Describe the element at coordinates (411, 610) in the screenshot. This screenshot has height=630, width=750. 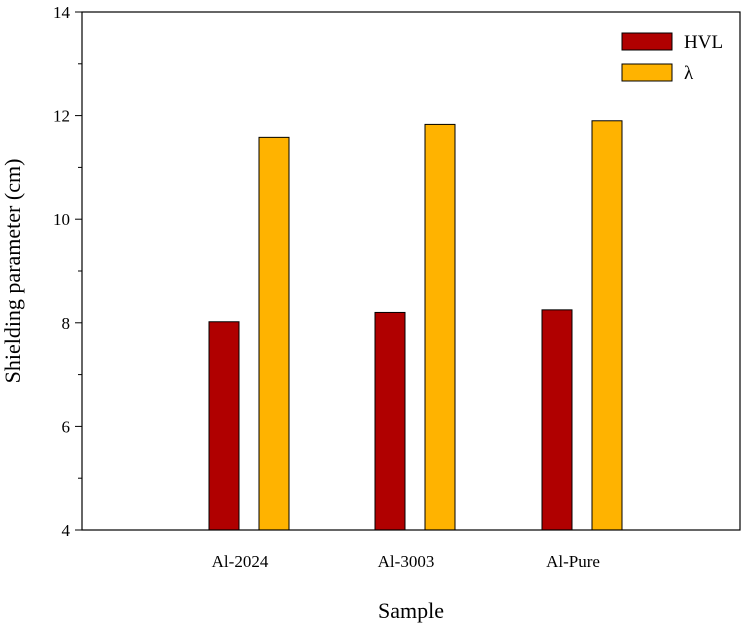
I see `x-axis-label: Sample` at that location.